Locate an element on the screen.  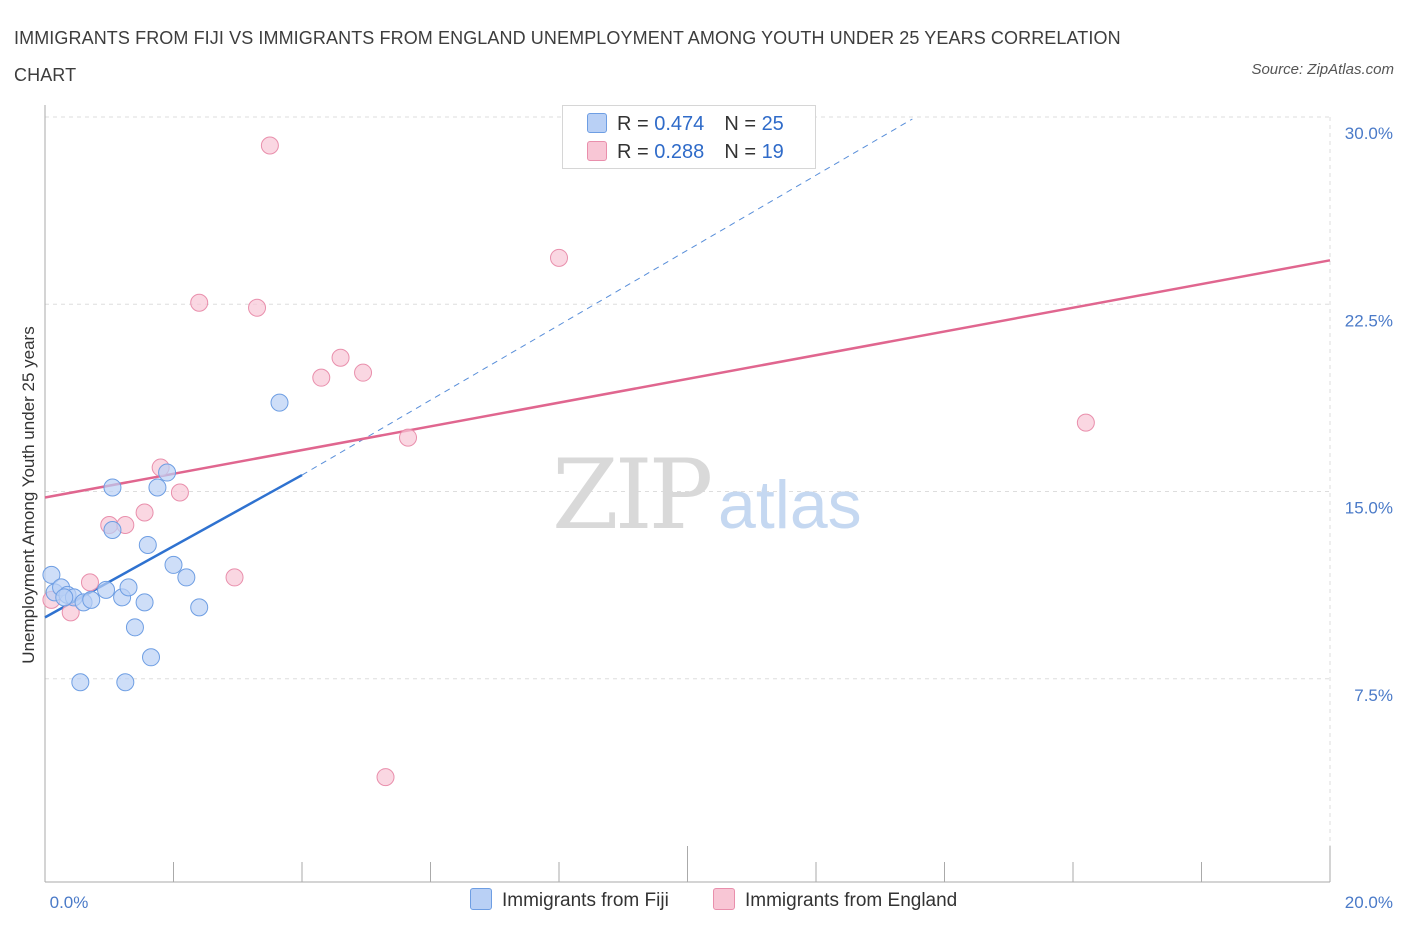
correlation-legend: R = 0.474 N = 25 R = 0.288 N = 19 is located at coordinates (689, 137).